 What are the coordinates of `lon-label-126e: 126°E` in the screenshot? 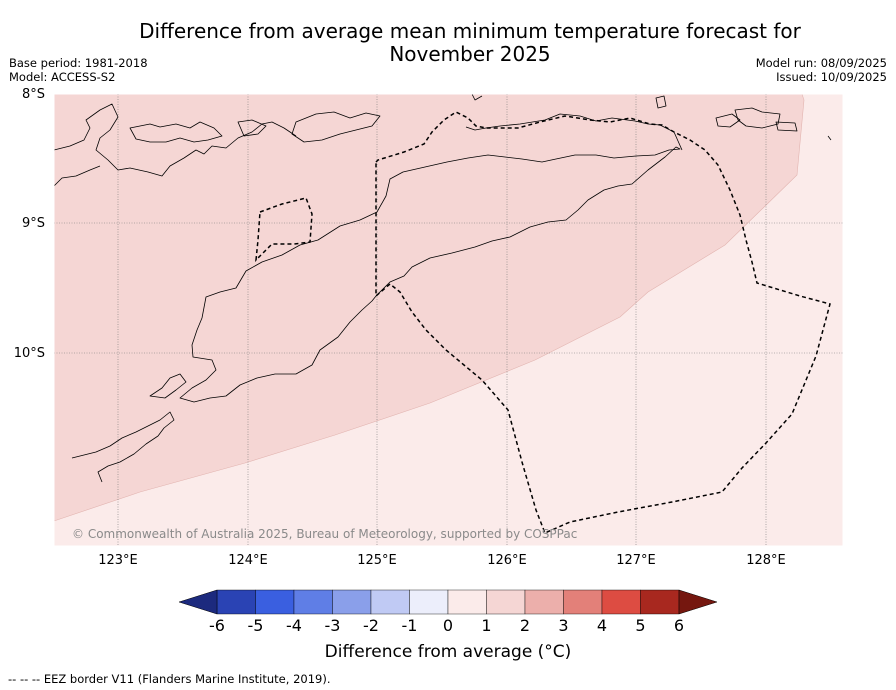 It's located at (507, 560).